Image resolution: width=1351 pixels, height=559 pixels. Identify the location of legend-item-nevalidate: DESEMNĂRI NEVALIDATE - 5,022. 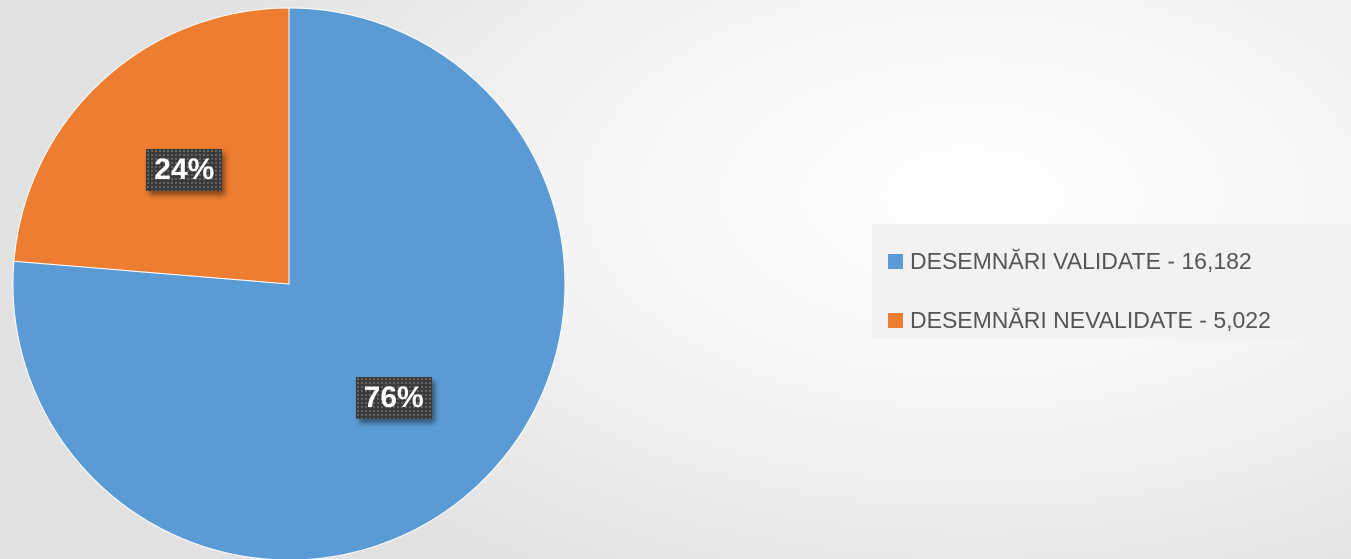
(1119, 320).